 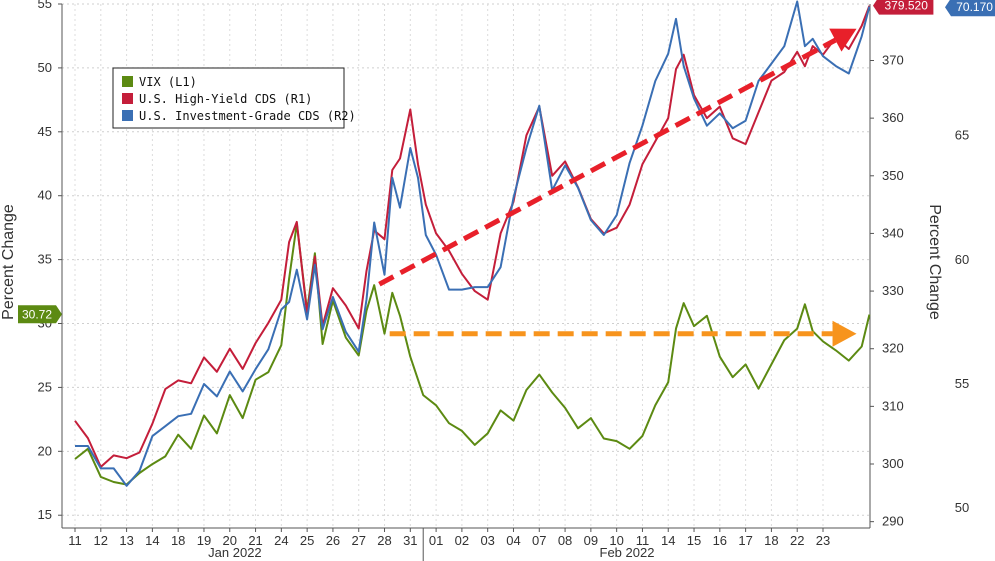 I want to click on x-tick-label: 25, so click(x=307, y=540).